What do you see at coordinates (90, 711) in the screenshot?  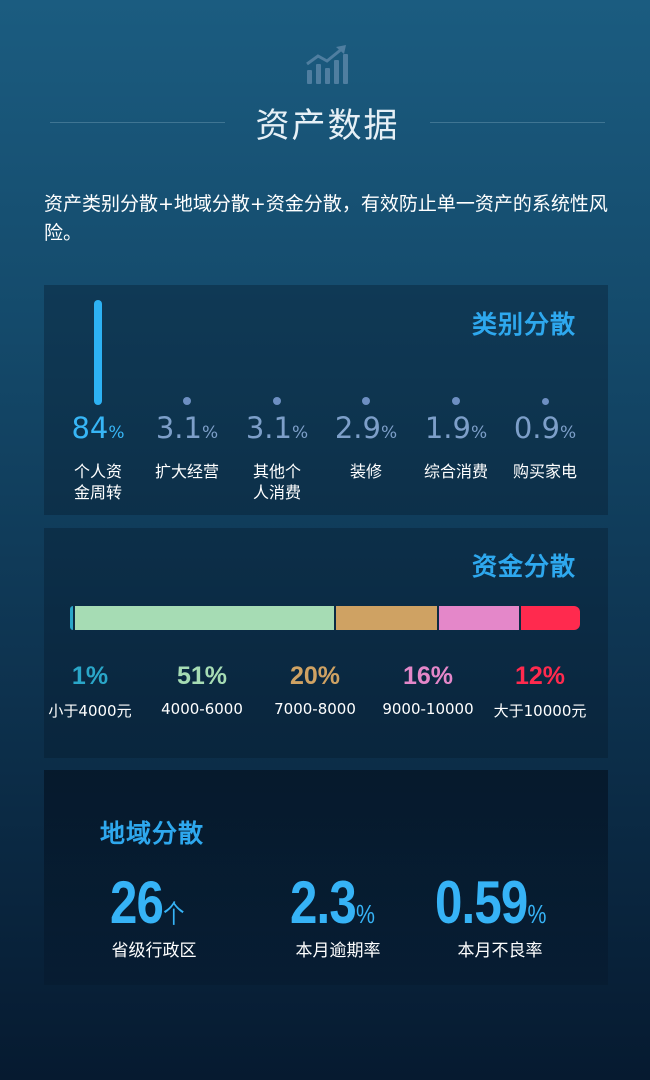 I see `fund-category-label: 小于4000元` at bounding box center [90, 711].